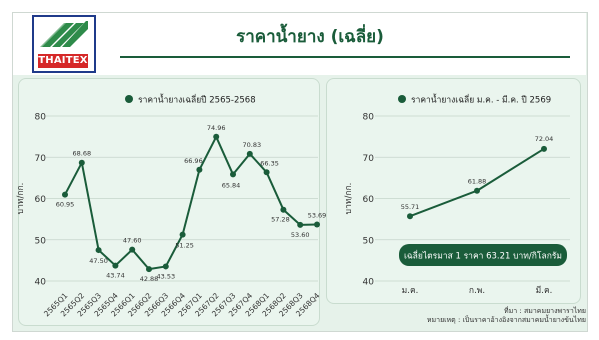  Describe the element at coordinates (410, 207) in the screenshot. I see `data-label: 55.71` at that location.